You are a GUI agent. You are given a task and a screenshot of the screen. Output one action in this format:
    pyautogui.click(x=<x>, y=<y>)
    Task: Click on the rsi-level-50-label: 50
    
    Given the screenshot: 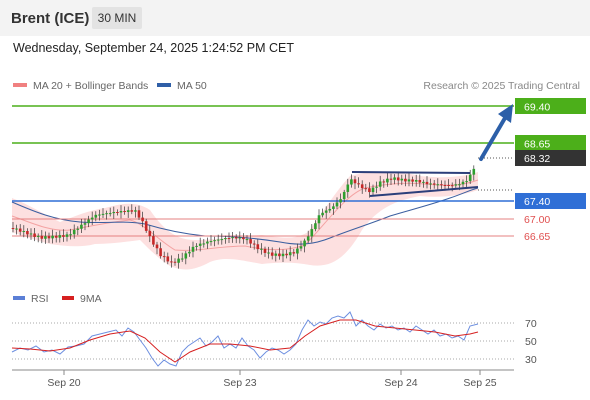 What is the action you would take?
    pyautogui.click(x=531, y=342)
    